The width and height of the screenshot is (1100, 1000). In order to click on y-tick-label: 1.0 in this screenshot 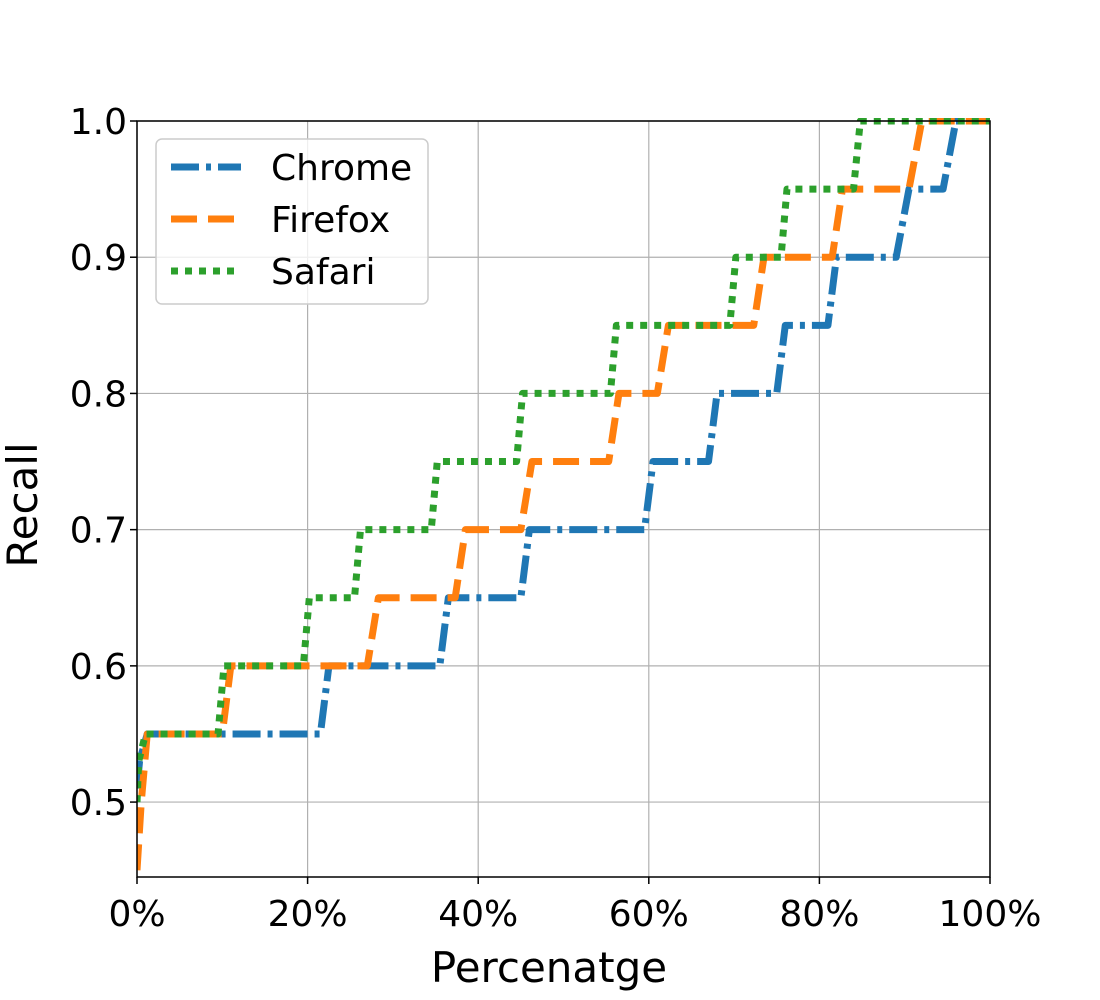, I will do `click(98, 122)`.